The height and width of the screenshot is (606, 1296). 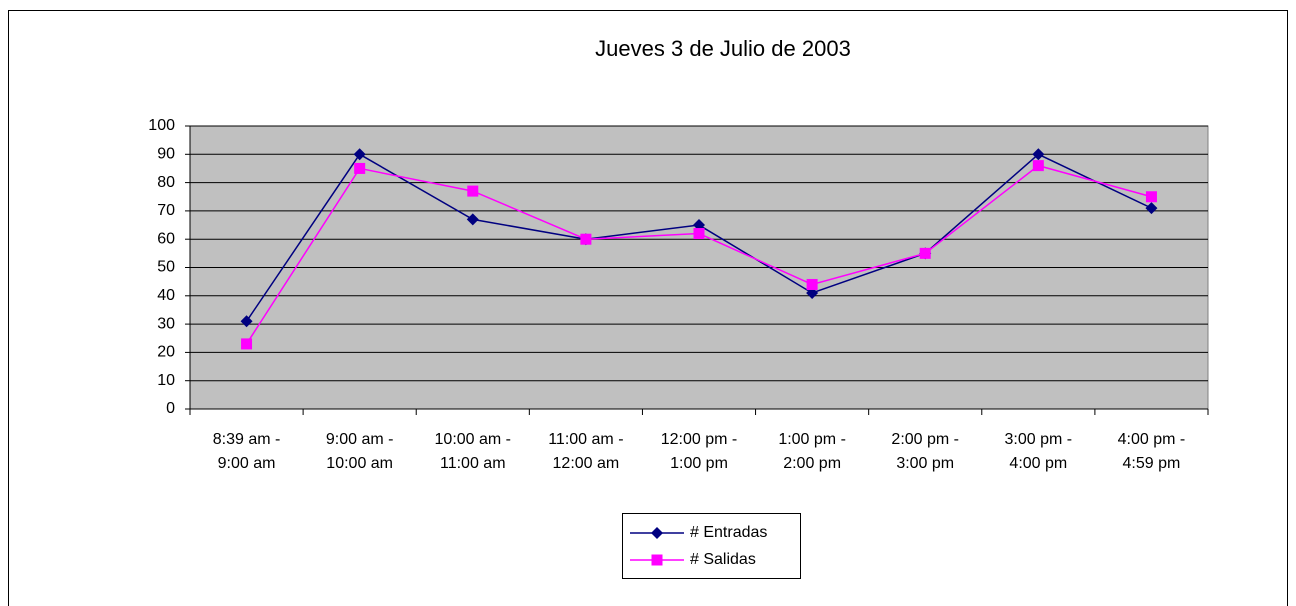 What do you see at coordinates (166, 267) in the screenshot?
I see `y-tick-label: 50` at bounding box center [166, 267].